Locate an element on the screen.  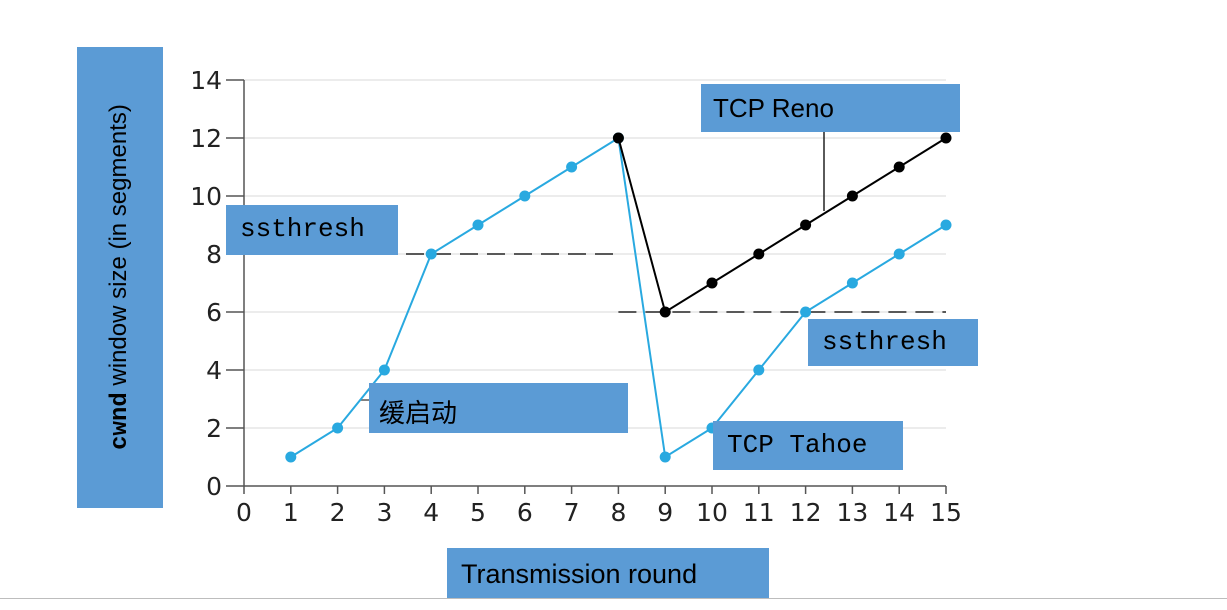
y-axis-label: cwnd window size (in segments) is located at coordinates (120, 277).